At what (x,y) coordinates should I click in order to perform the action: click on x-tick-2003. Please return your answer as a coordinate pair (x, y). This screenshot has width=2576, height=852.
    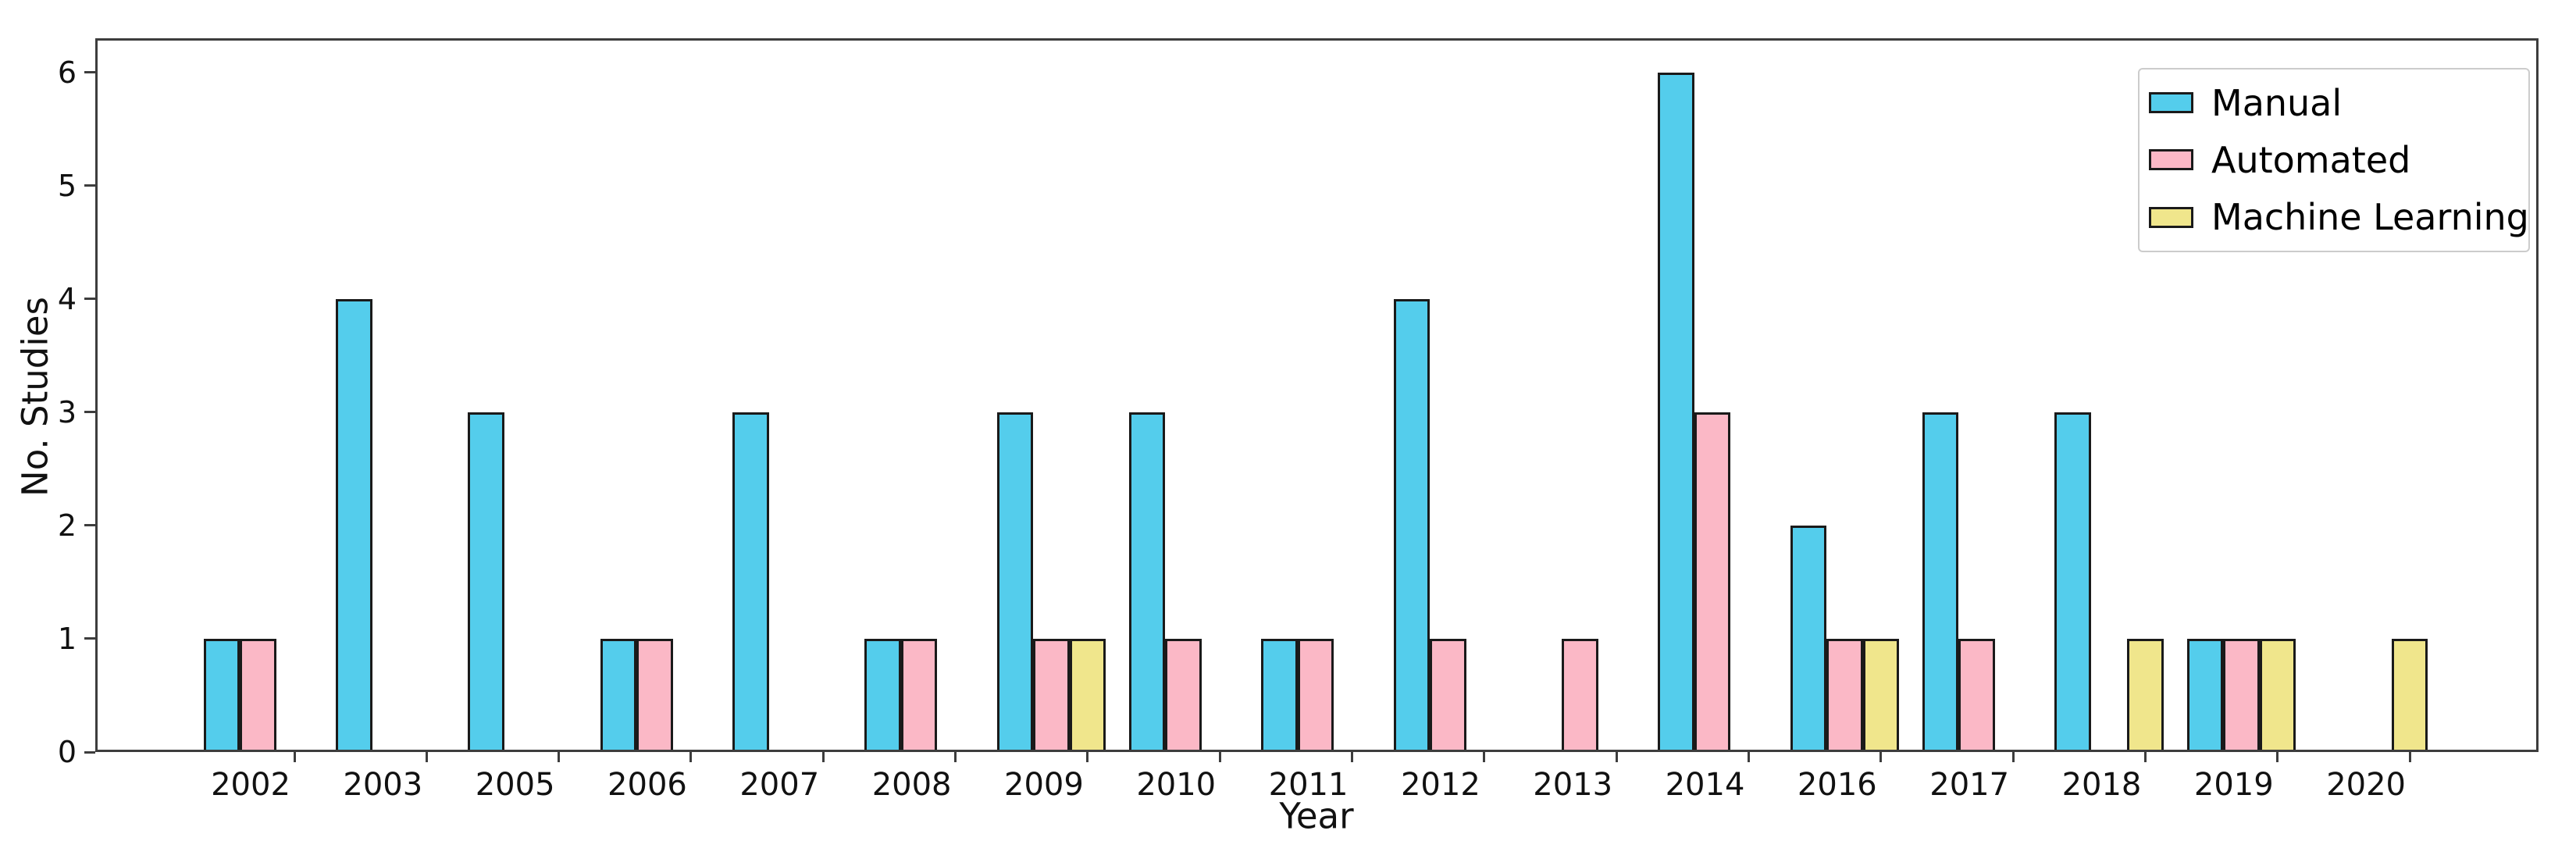
    Looking at the image, I should click on (426, 757).